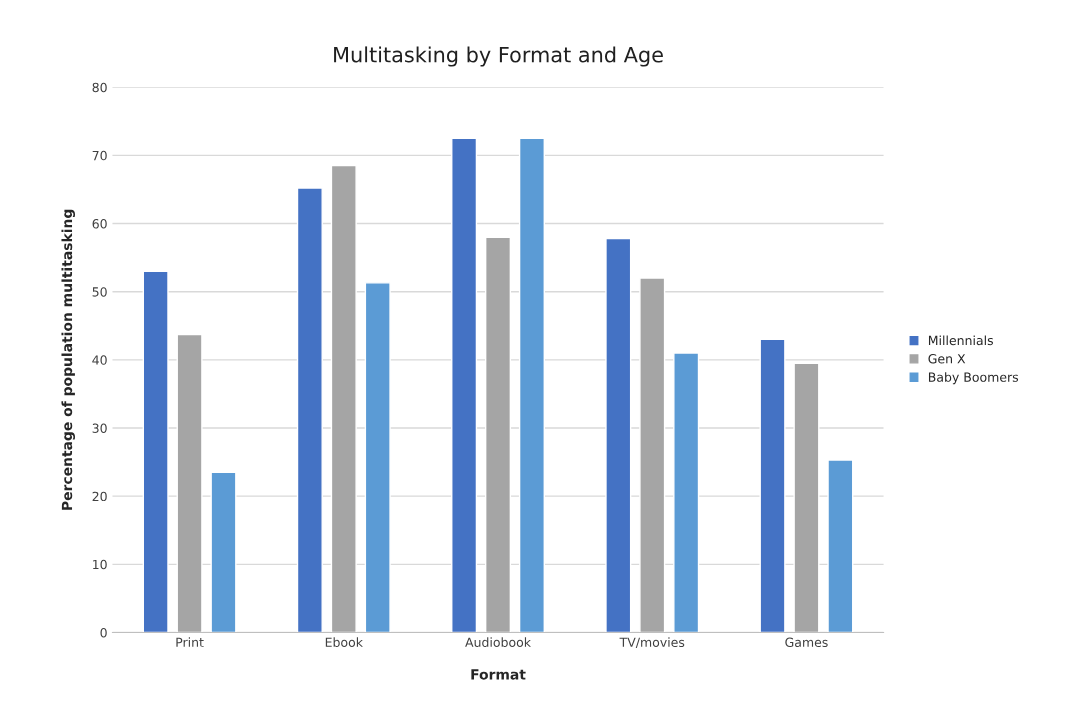 The image size is (1071, 727). Describe the element at coordinates (99, 496) in the screenshot. I see `y-tick-label: 20` at that location.